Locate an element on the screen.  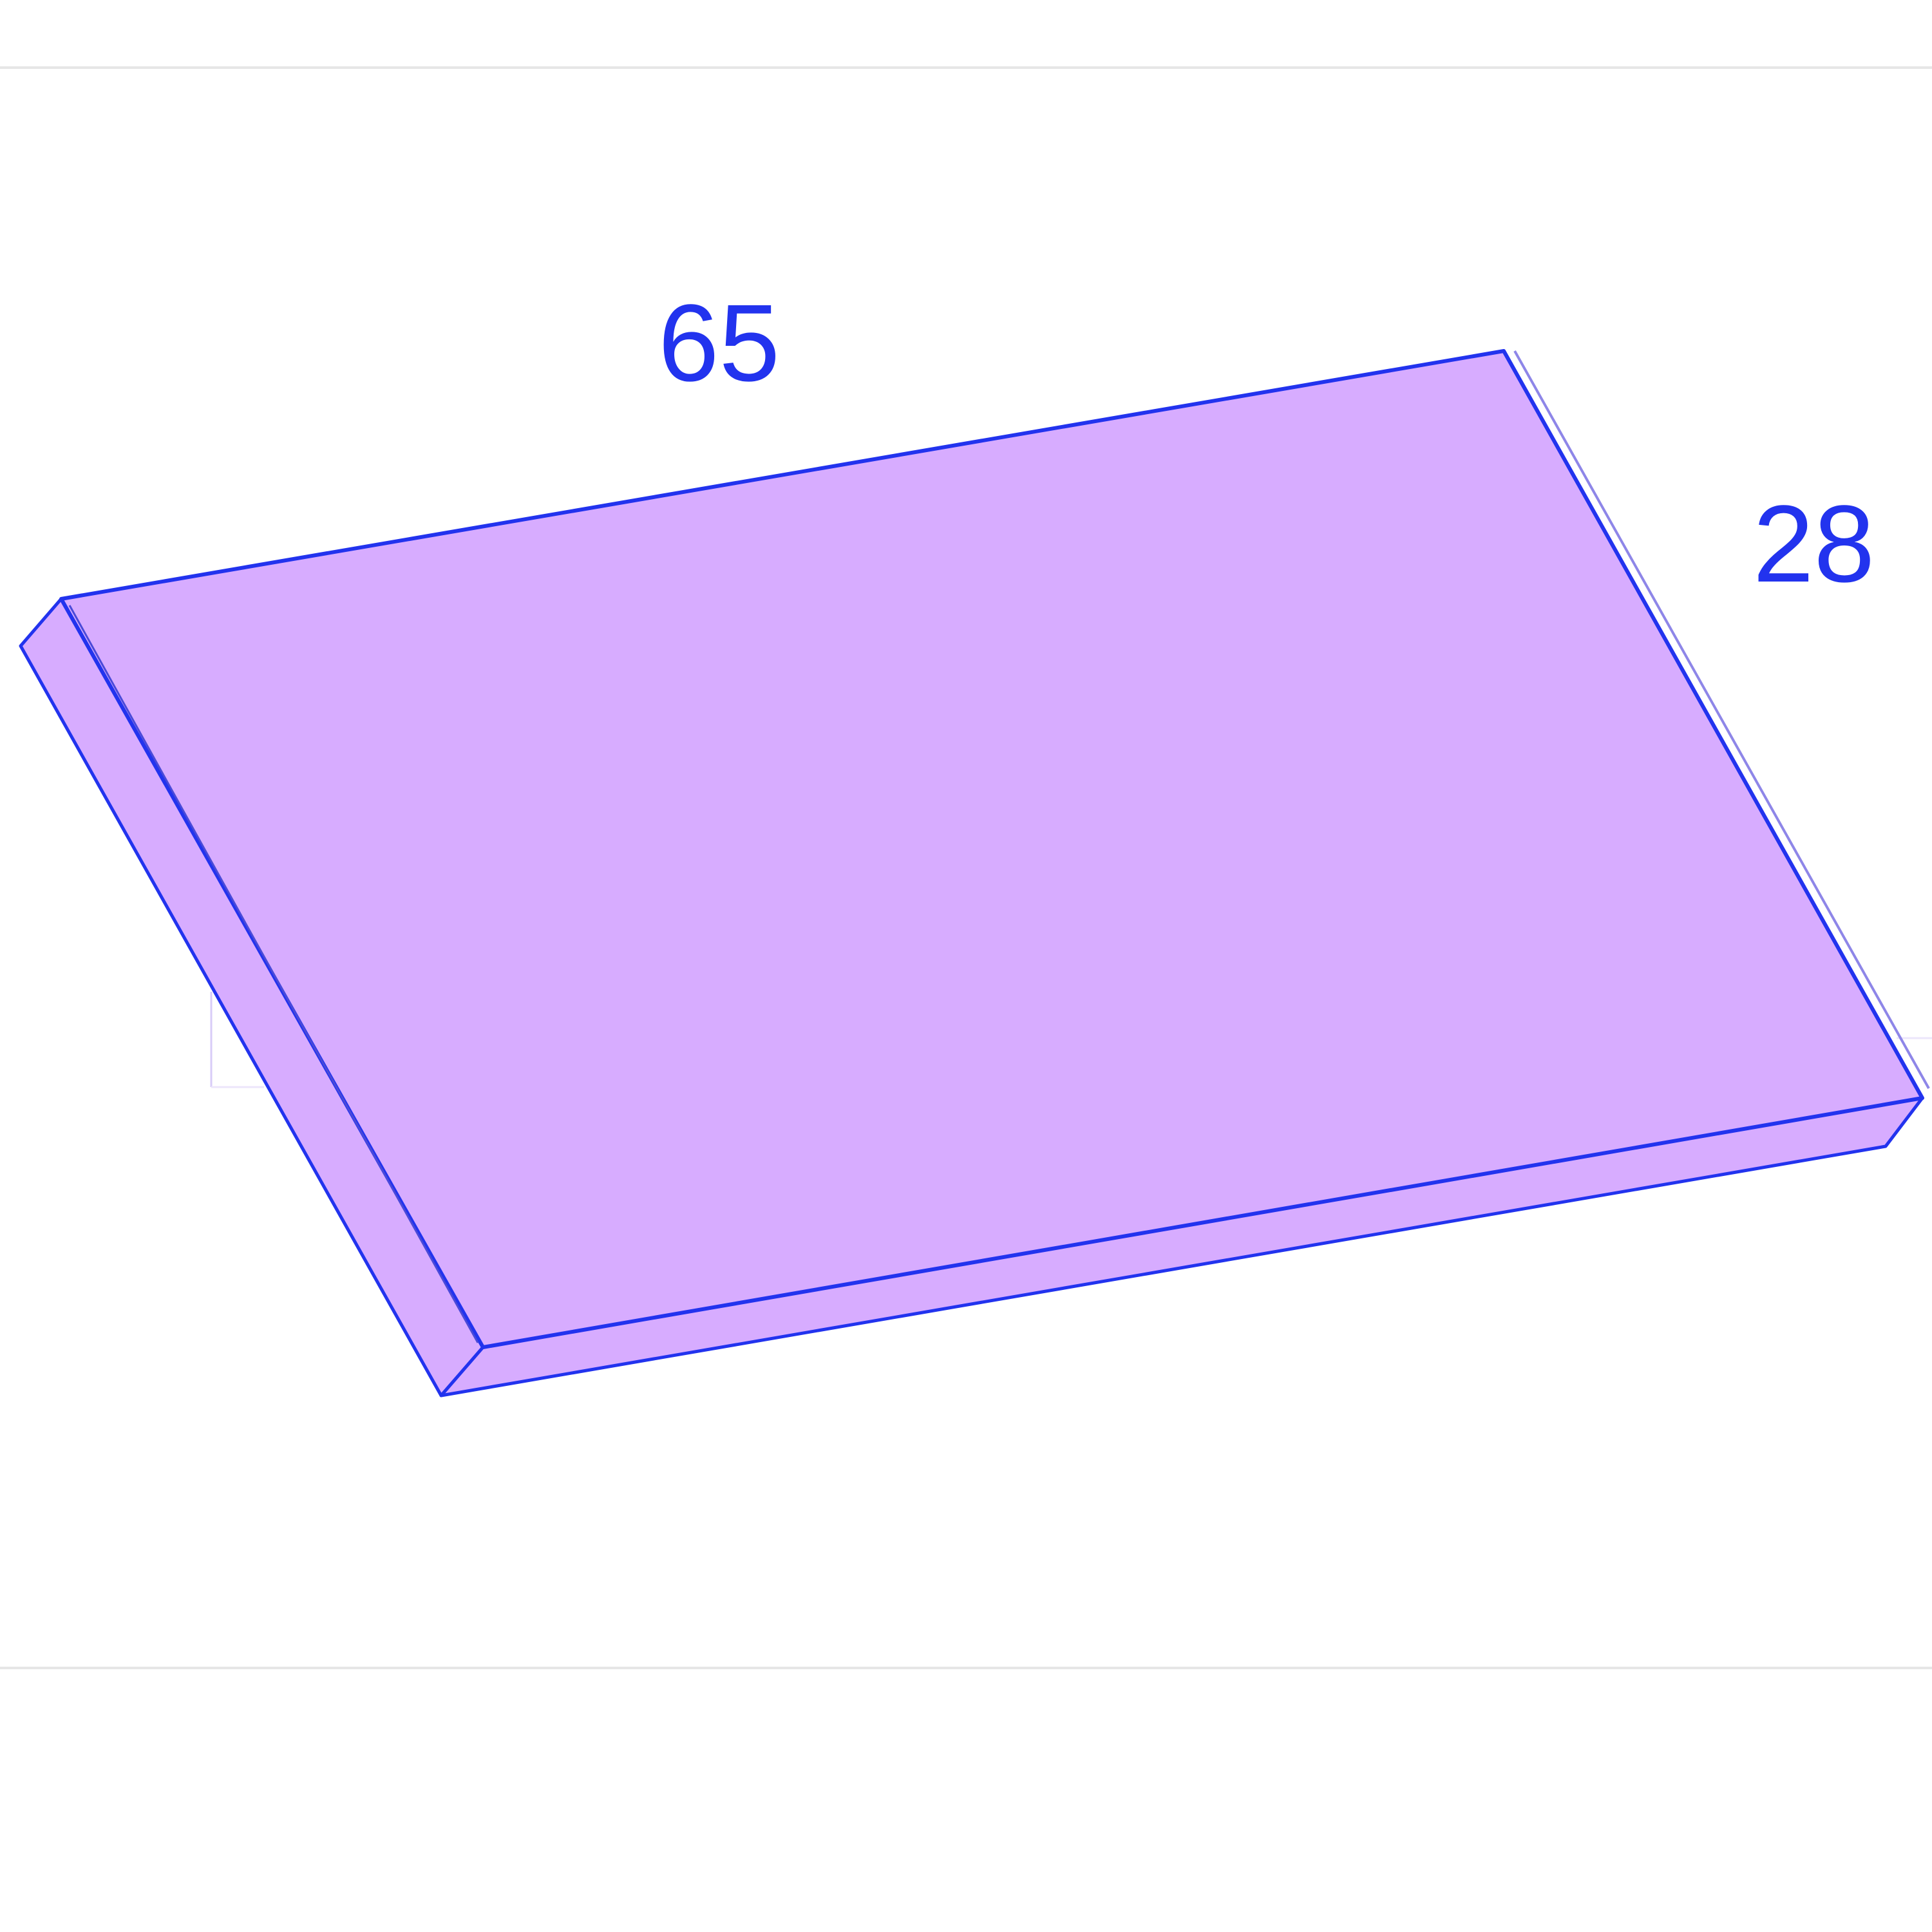
dimension-width-label: 28 is located at coordinates (1814, 544).